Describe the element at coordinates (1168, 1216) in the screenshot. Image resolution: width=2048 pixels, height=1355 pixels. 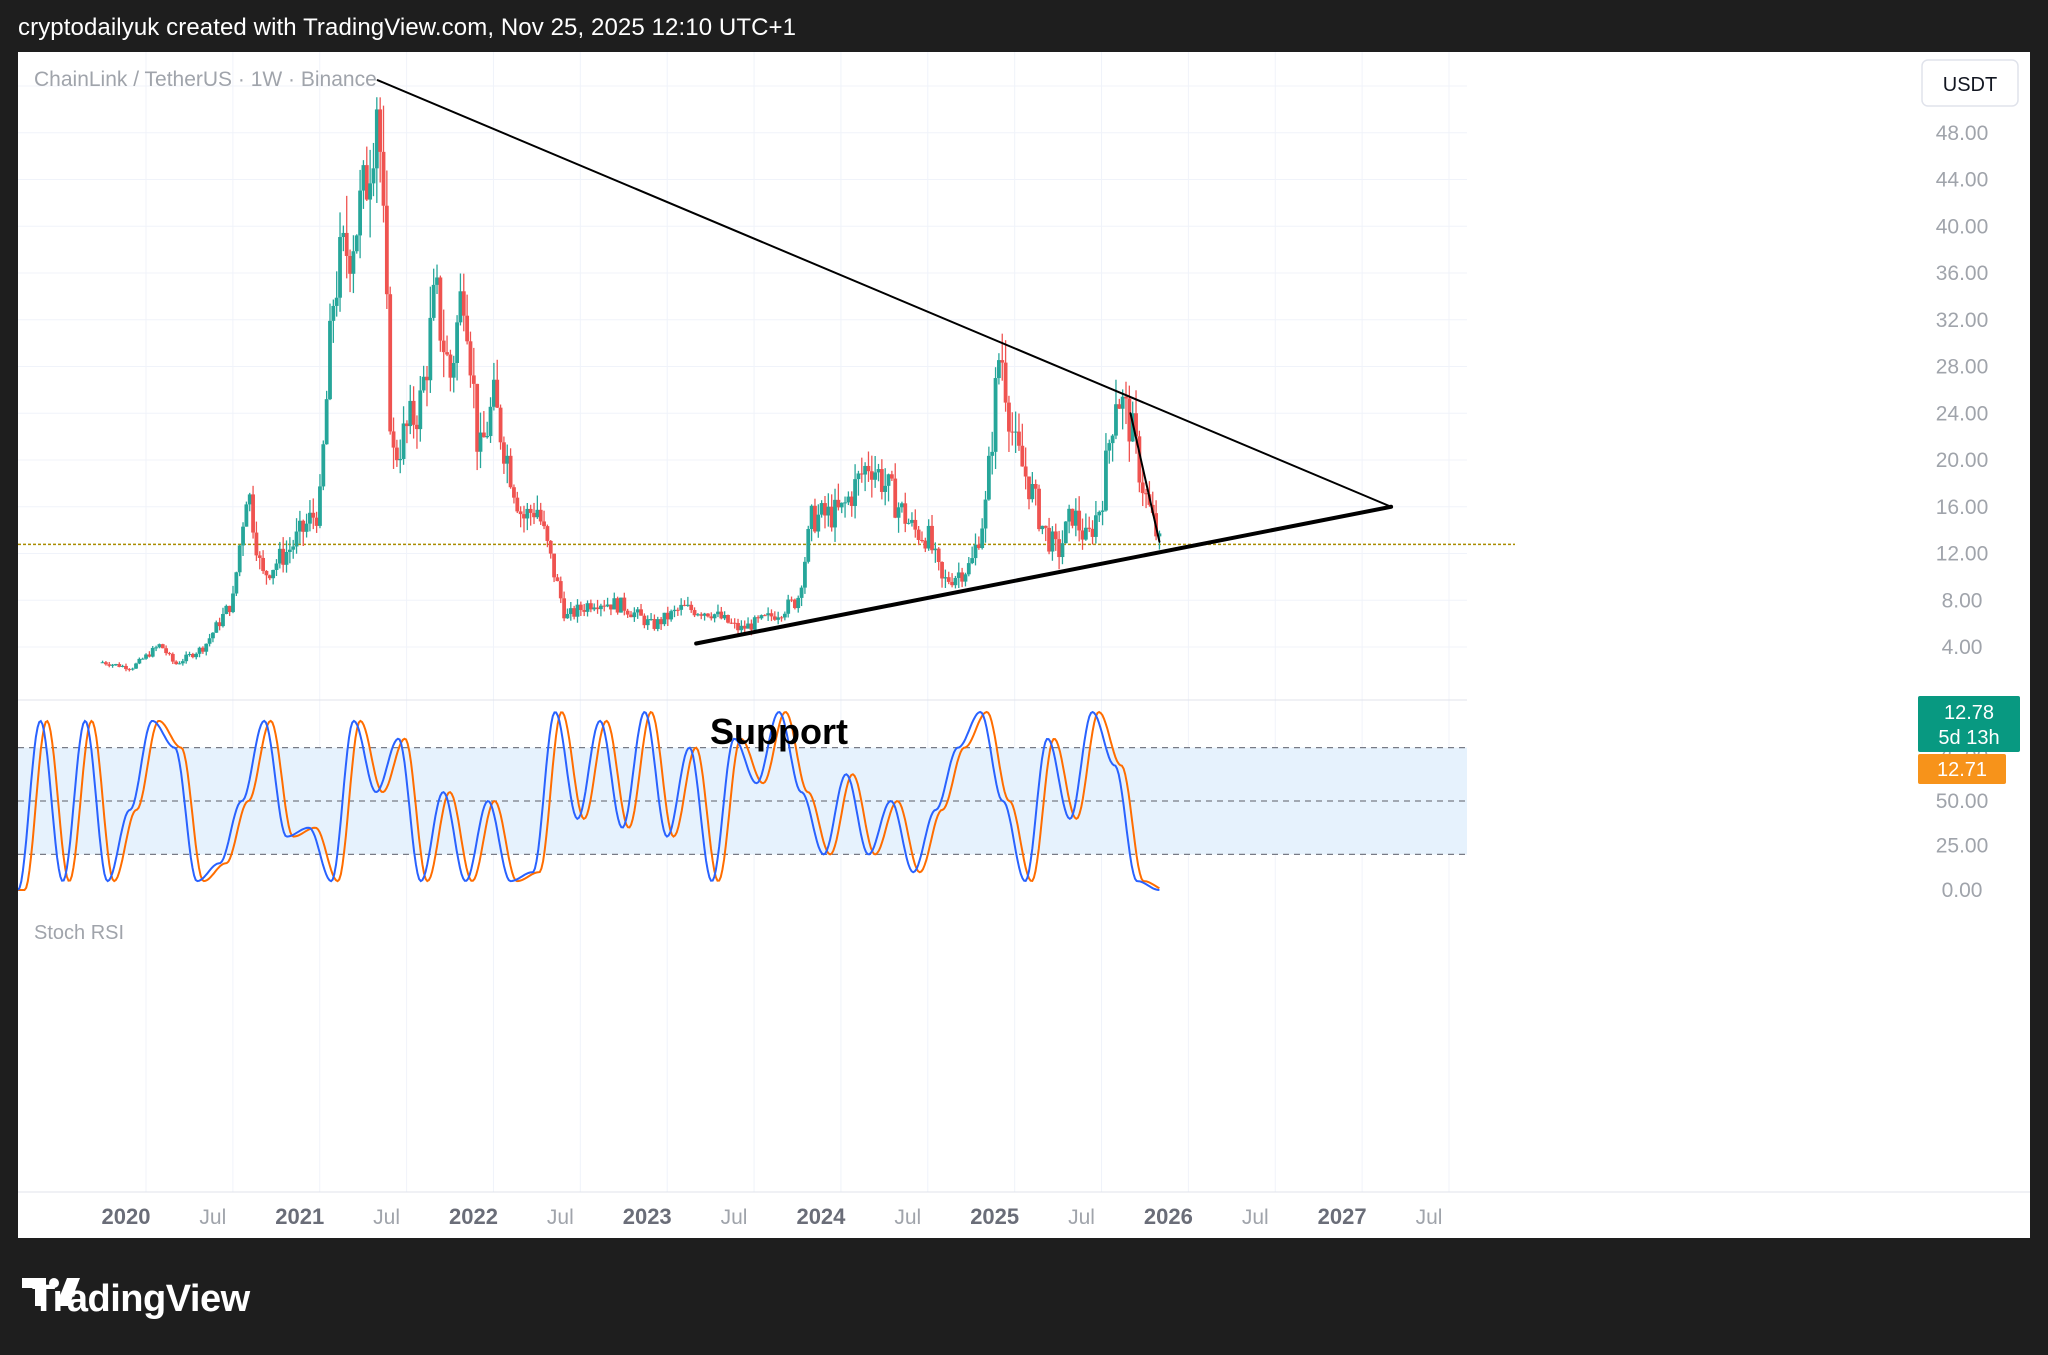
I see `time-tick-label: 2026` at that location.